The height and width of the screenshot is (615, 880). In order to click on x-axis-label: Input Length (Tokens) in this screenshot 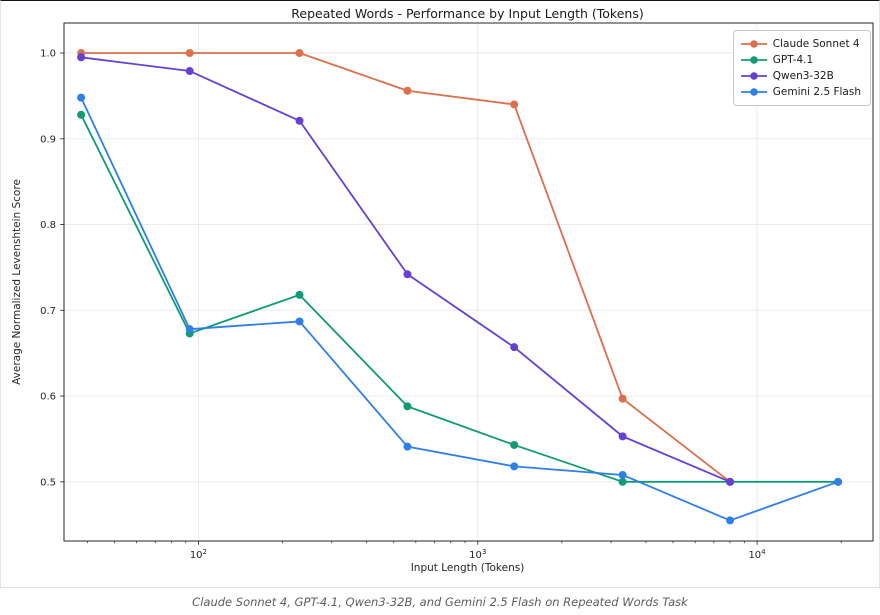, I will do `click(467, 568)`.